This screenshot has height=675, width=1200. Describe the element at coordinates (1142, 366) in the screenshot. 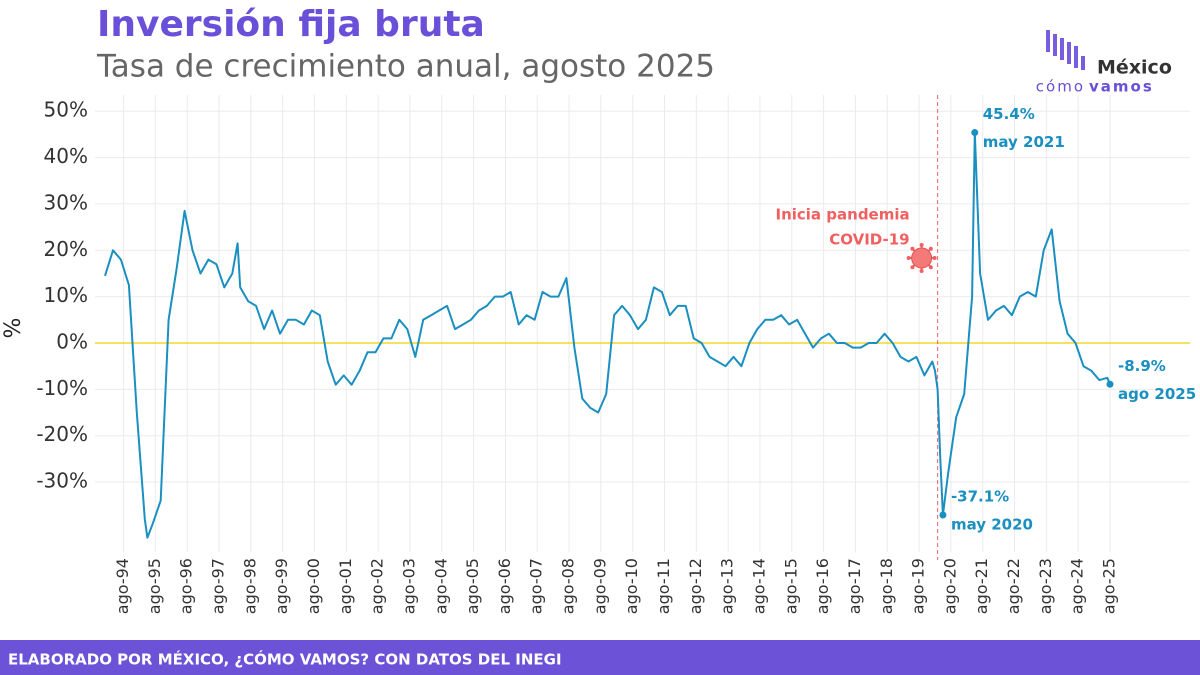

I see `value-label: -8.9%` at that location.